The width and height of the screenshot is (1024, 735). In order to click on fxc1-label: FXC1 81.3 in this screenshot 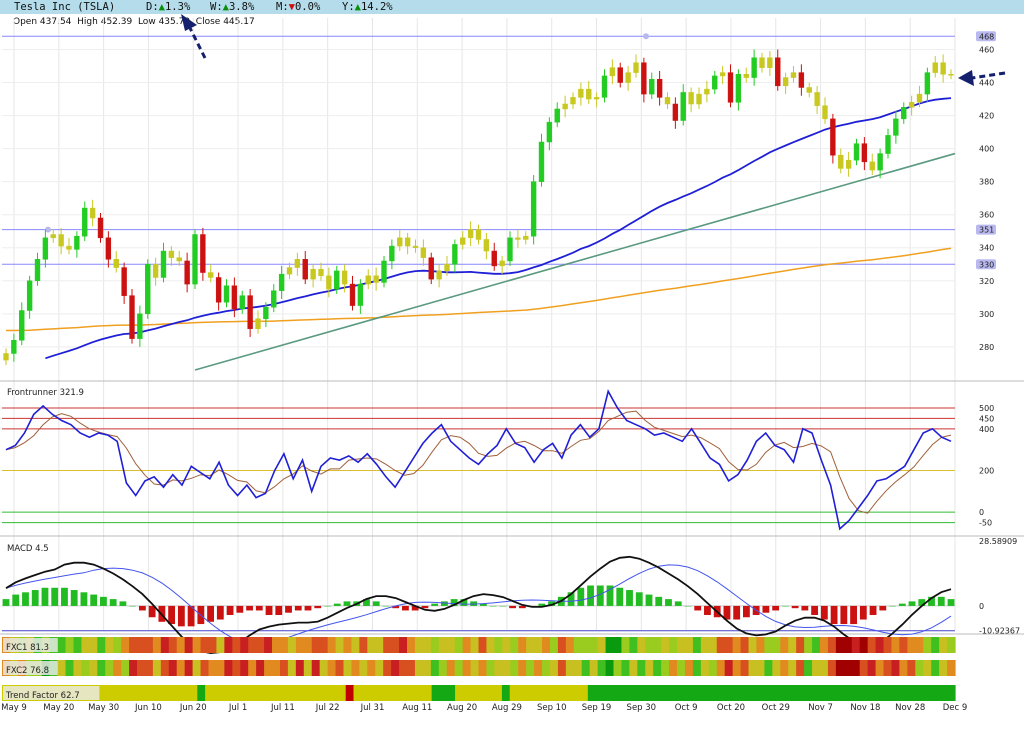, I will do `click(27, 648)`.